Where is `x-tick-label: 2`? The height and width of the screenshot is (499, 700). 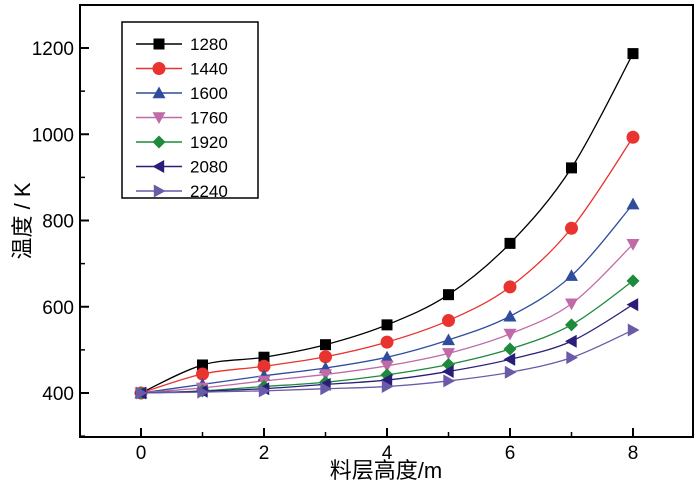 x-tick-label: 2 is located at coordinates (264, 453).